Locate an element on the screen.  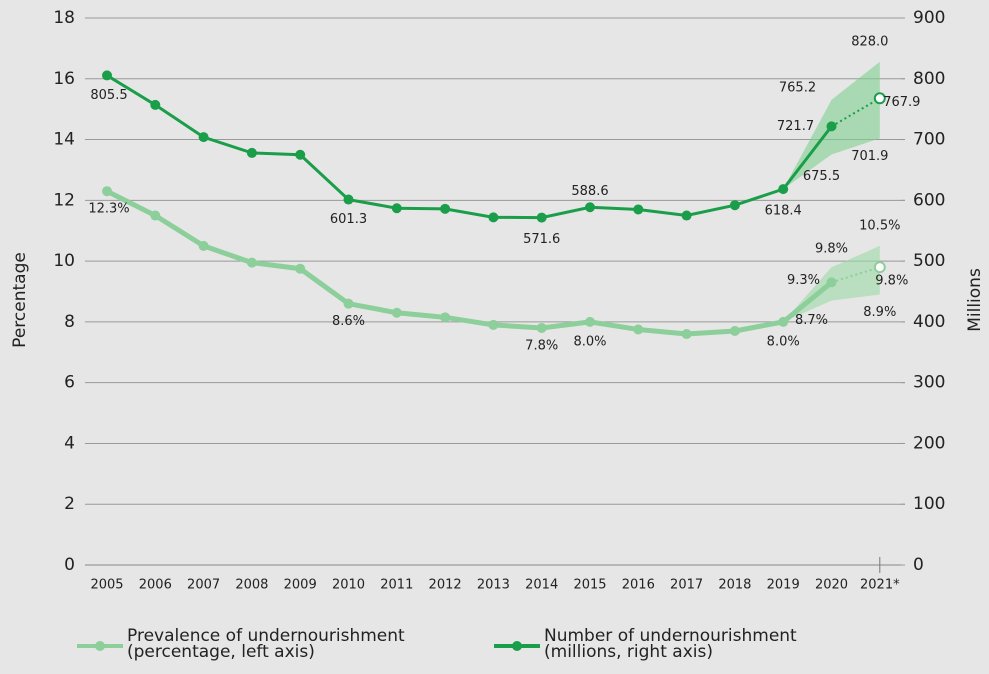
y-tick-label: 8 is located at coordinates (69, 322).